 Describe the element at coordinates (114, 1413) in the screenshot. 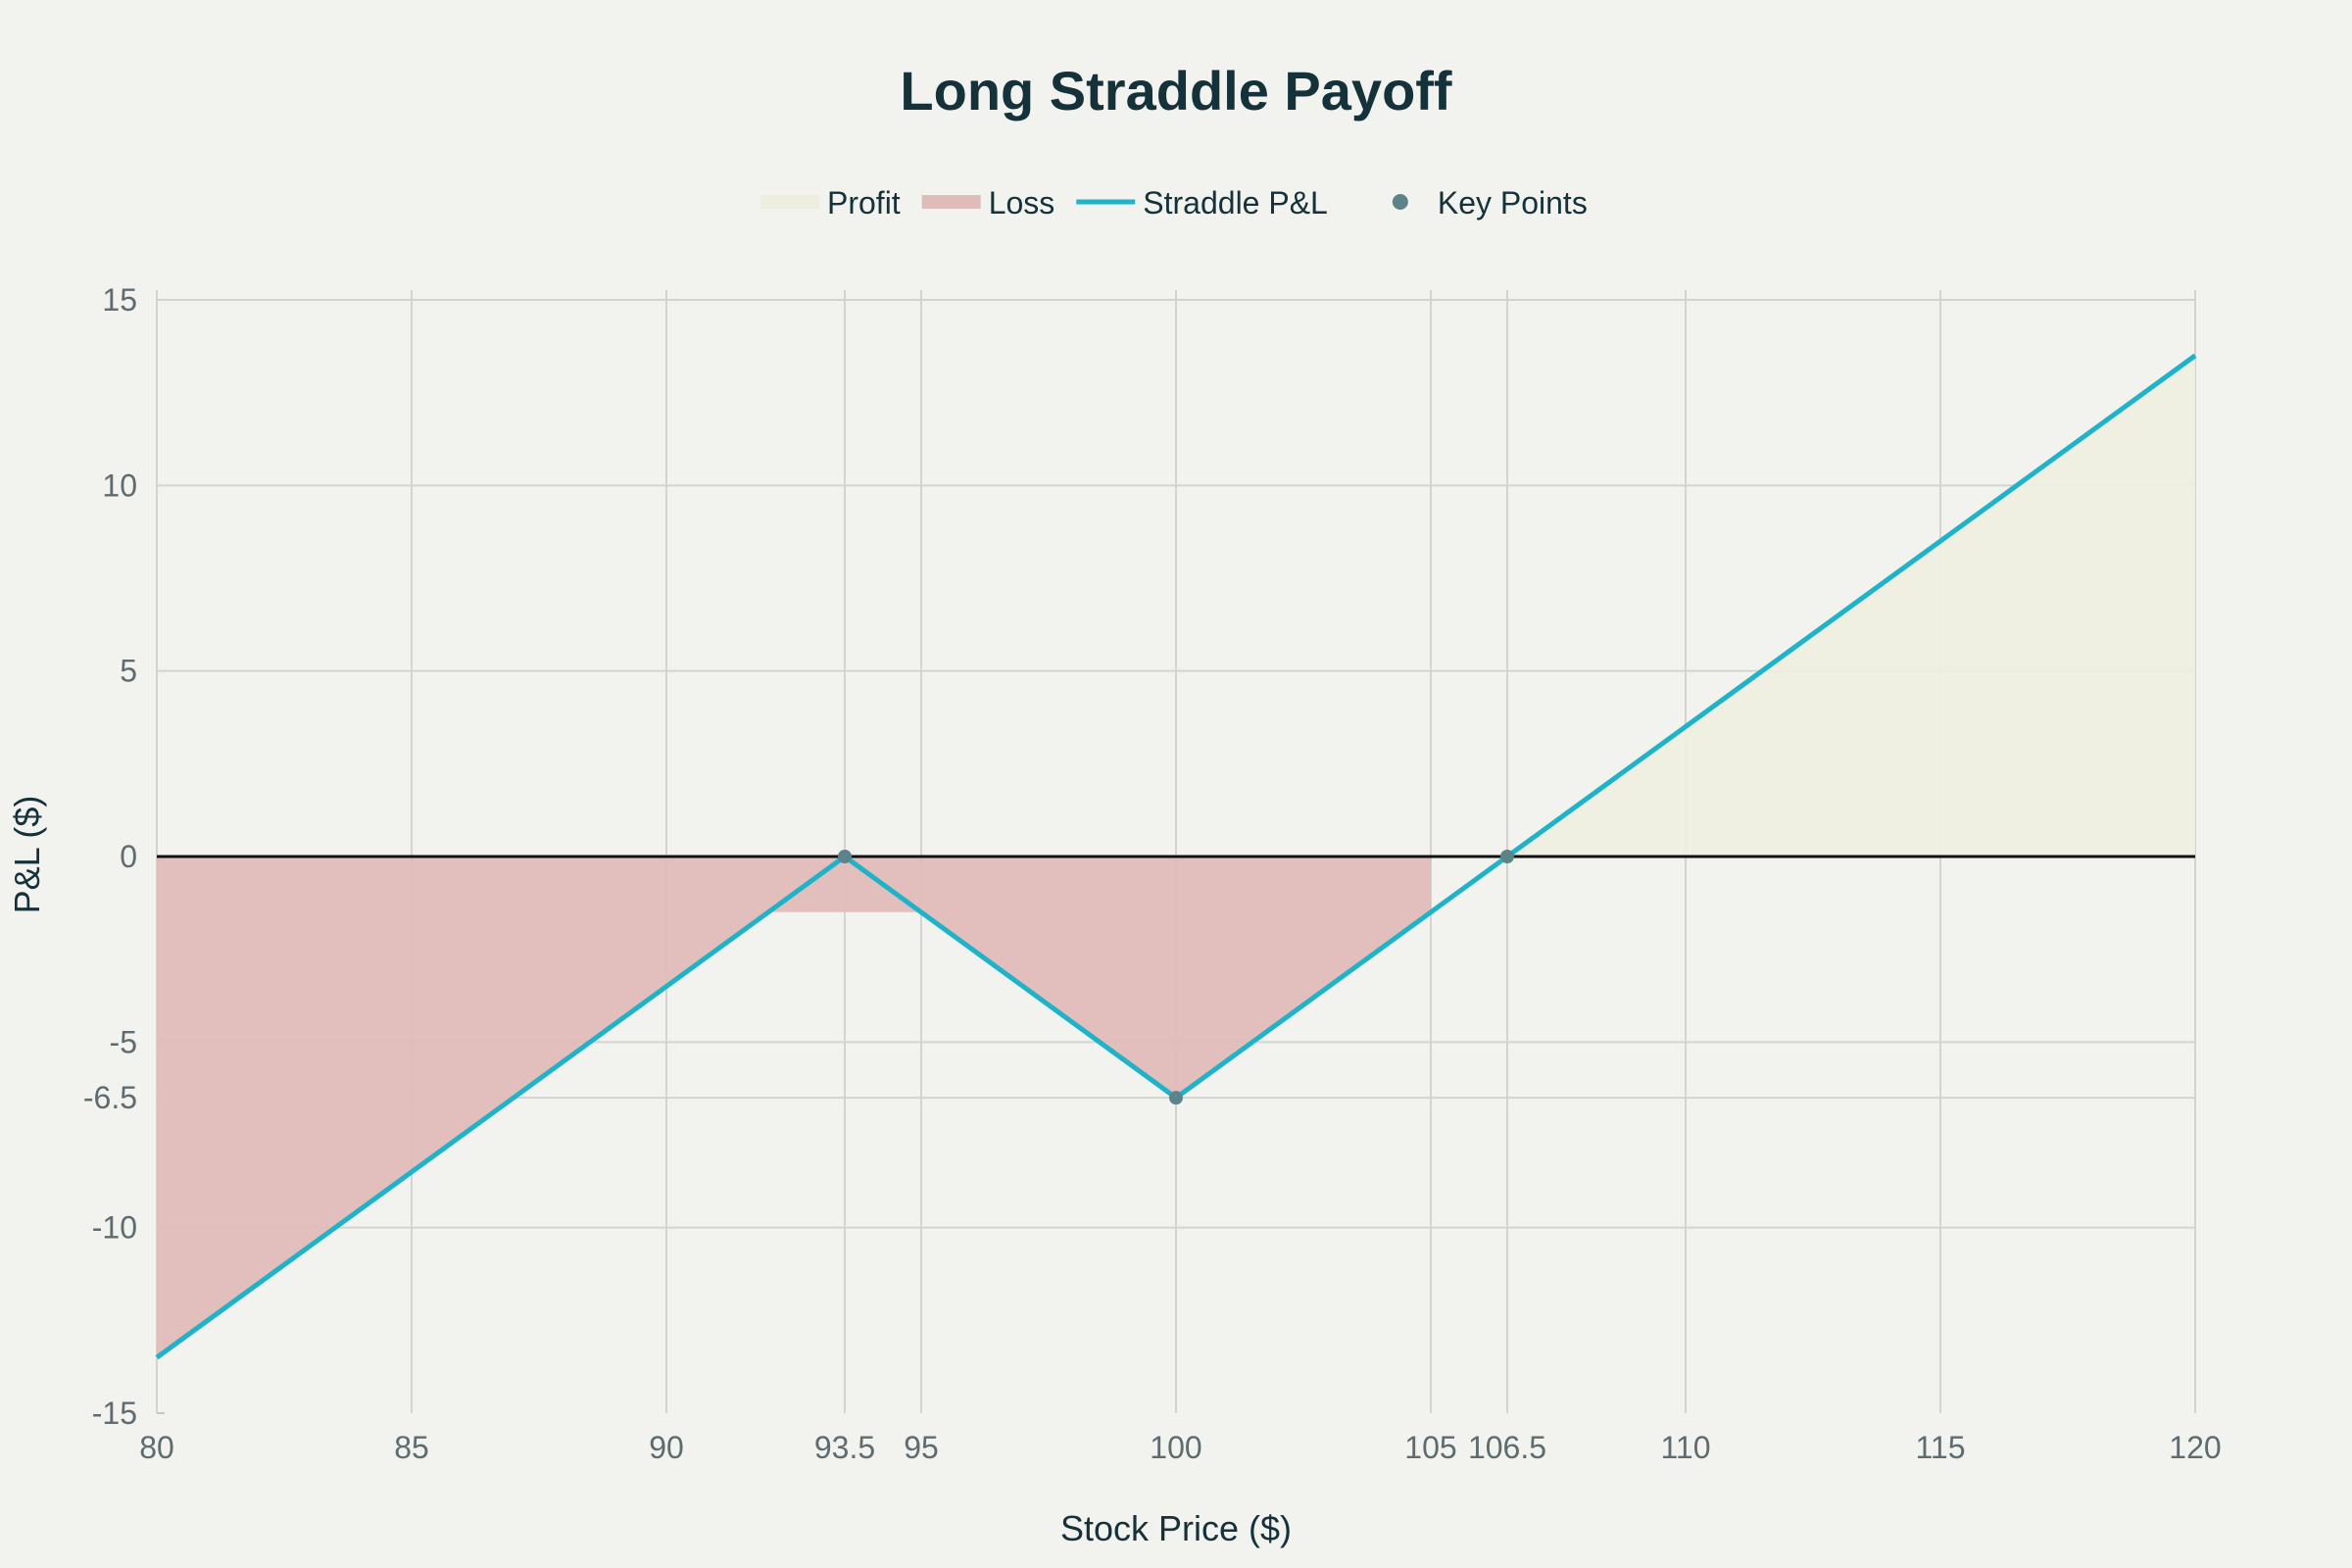

I see `y-tick-label: -15` at that location.